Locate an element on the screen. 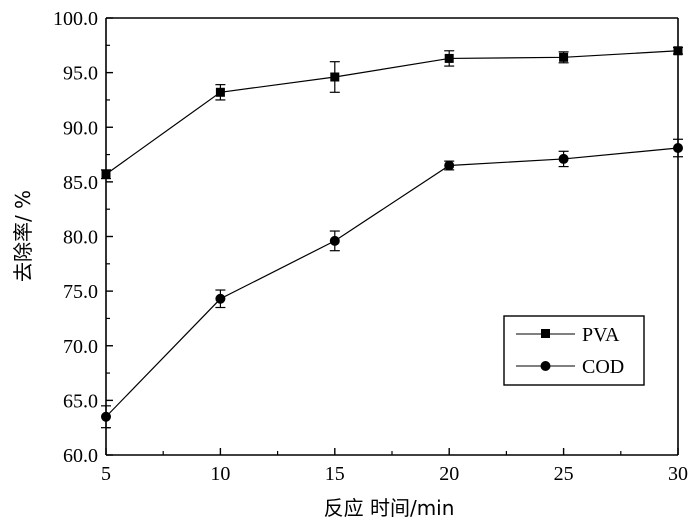  y-tick-label-0: 60.0 is located at coordinates (80, 456).